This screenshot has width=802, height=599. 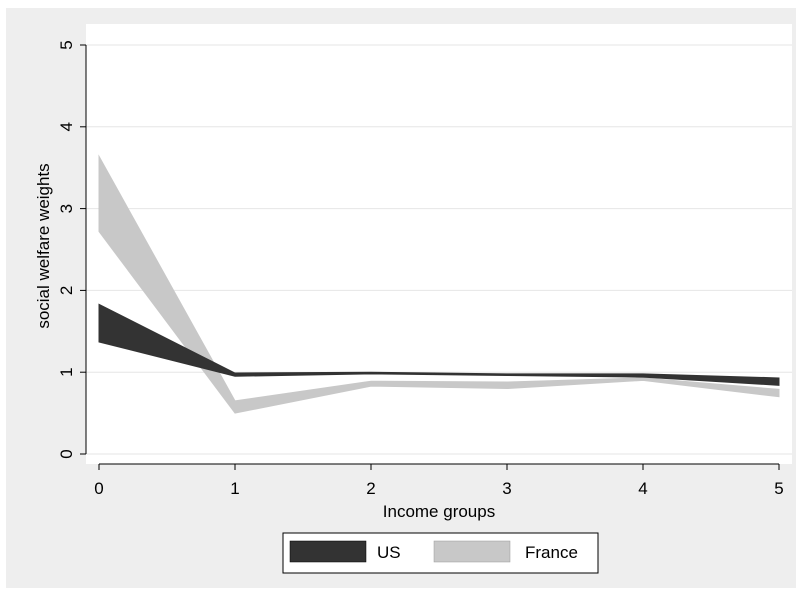 I want to click on legend-swatch-us, so click(x=328, y=551).